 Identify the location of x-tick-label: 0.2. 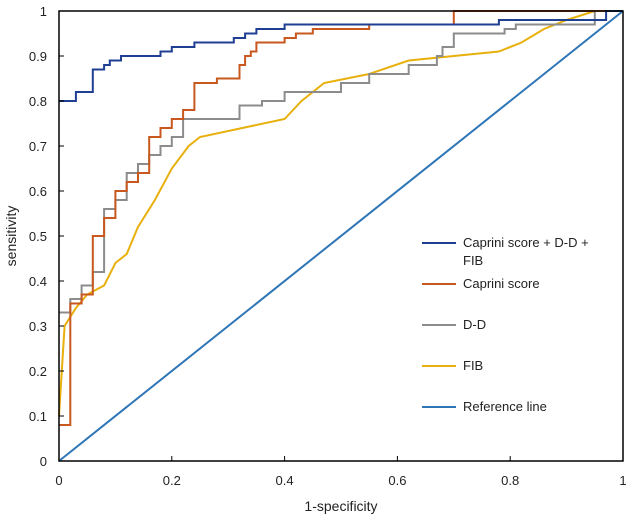
(172, 480).